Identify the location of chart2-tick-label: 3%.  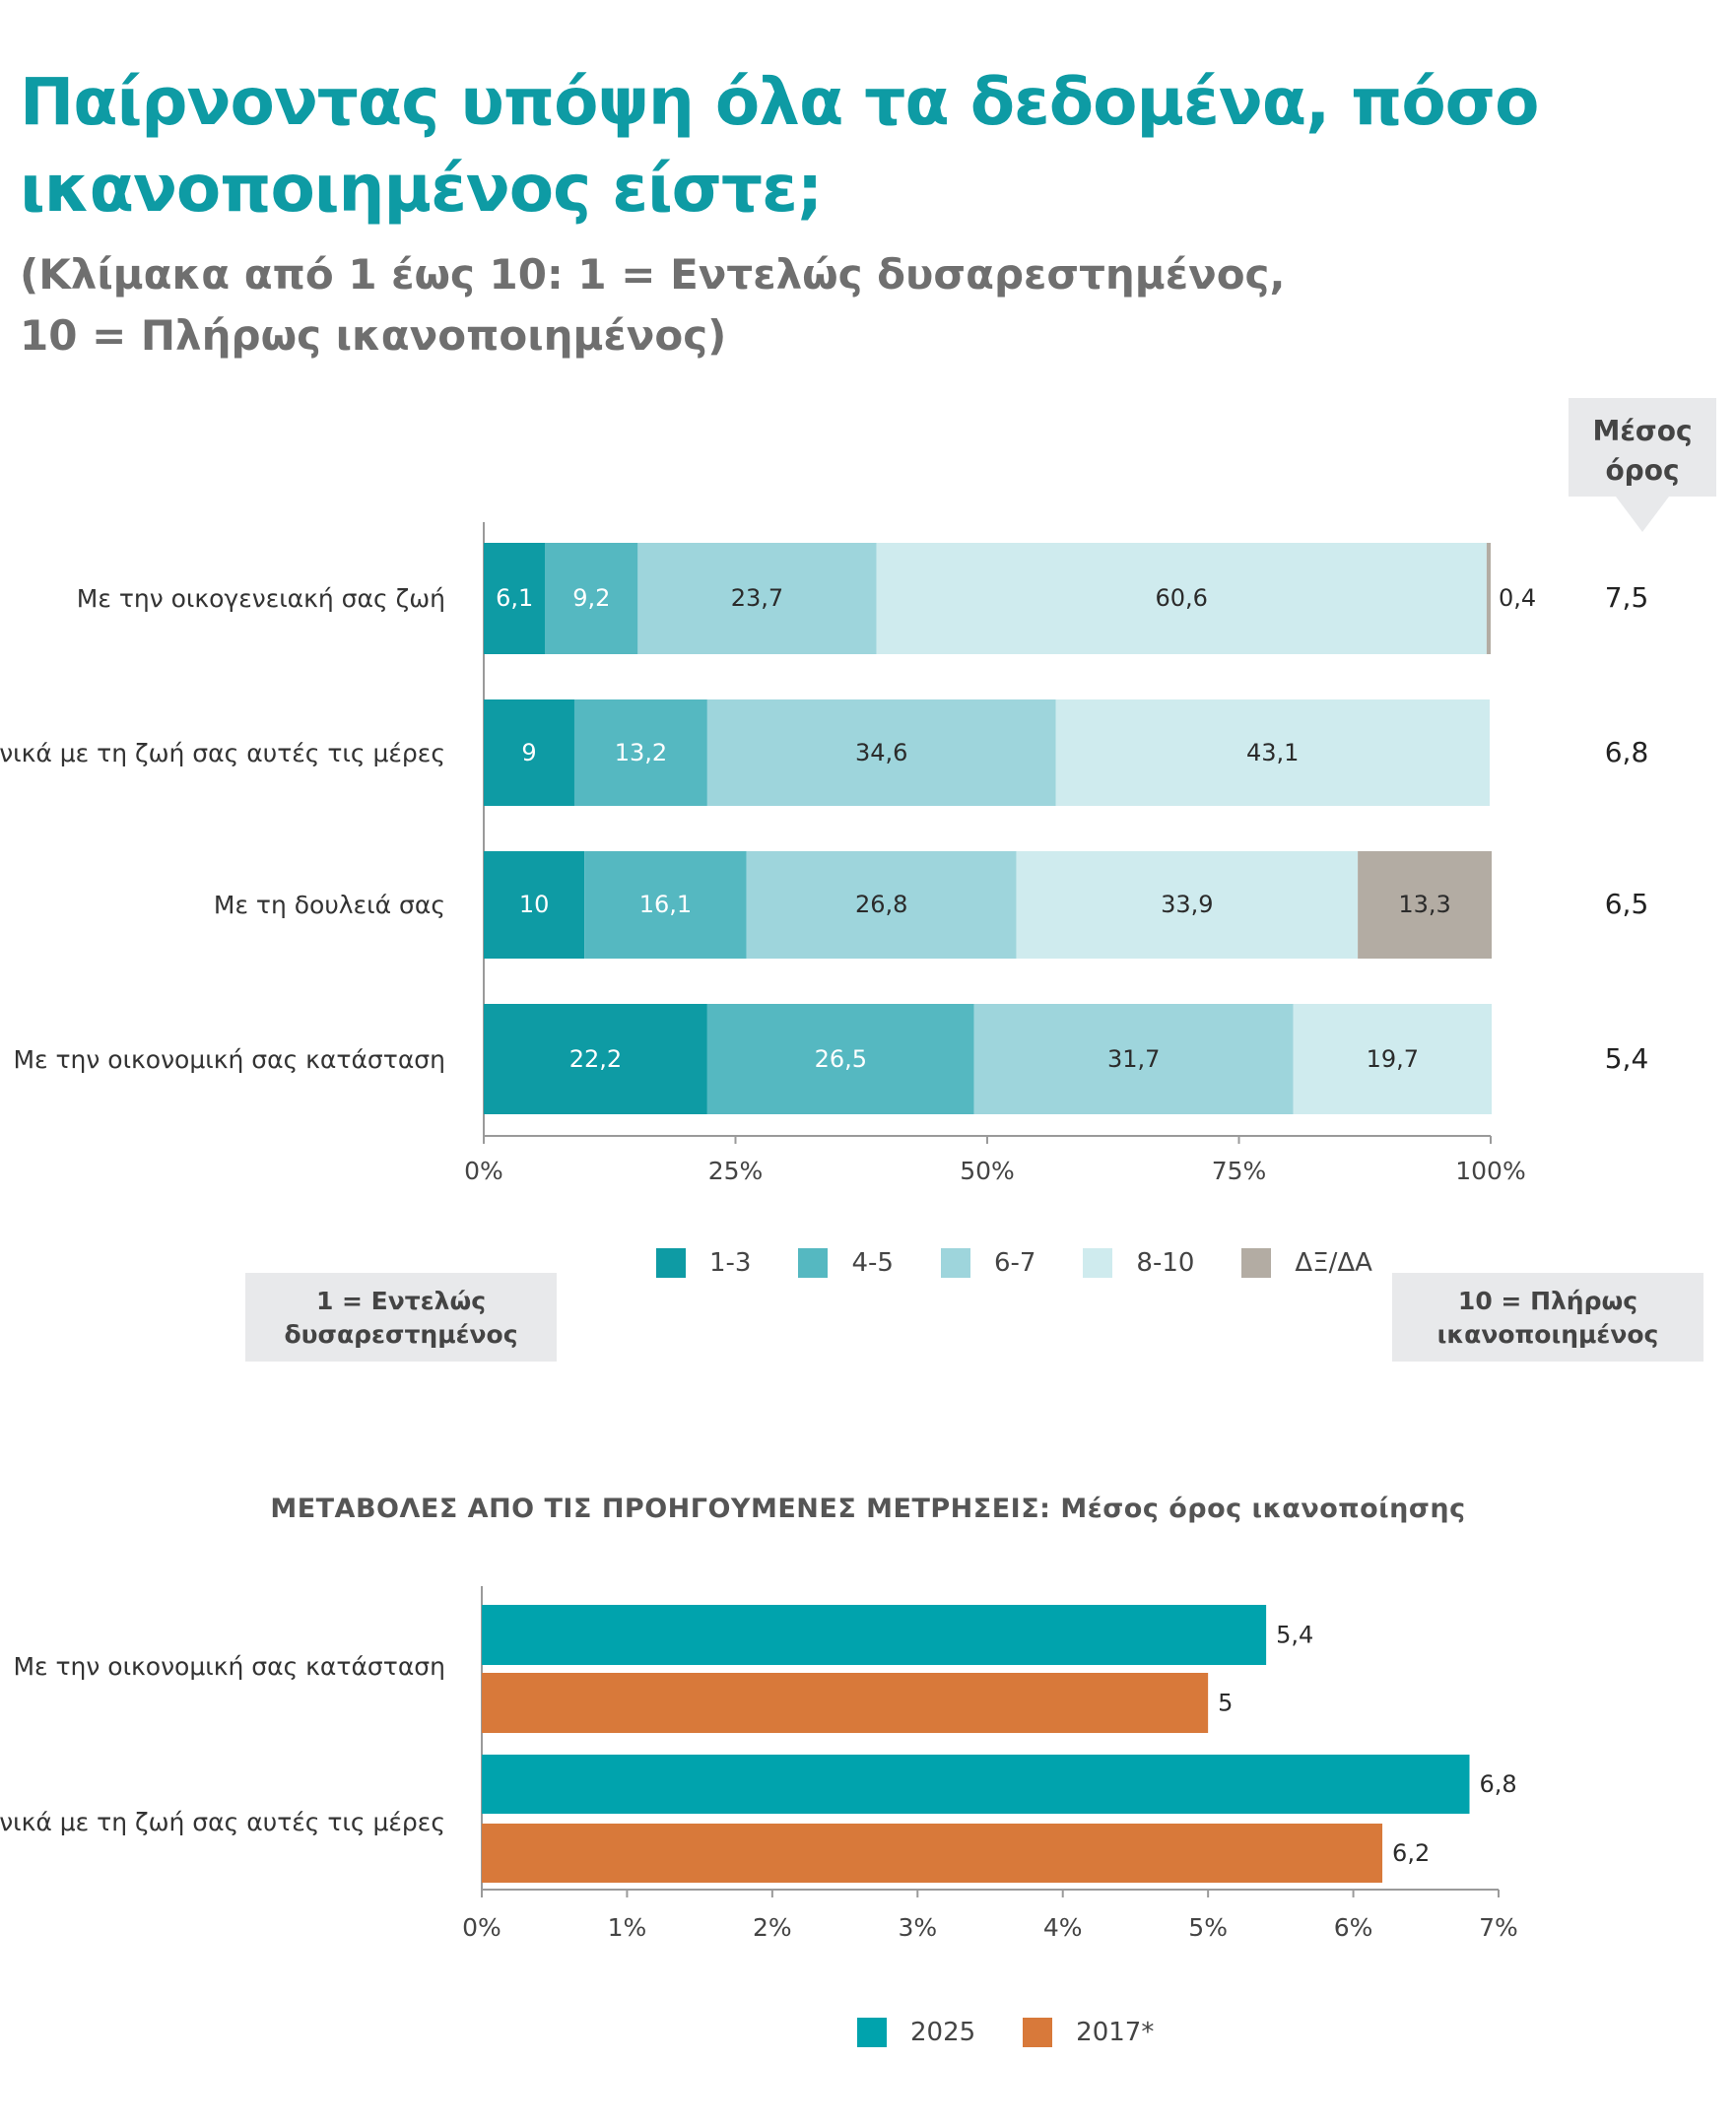
(917, 1928).